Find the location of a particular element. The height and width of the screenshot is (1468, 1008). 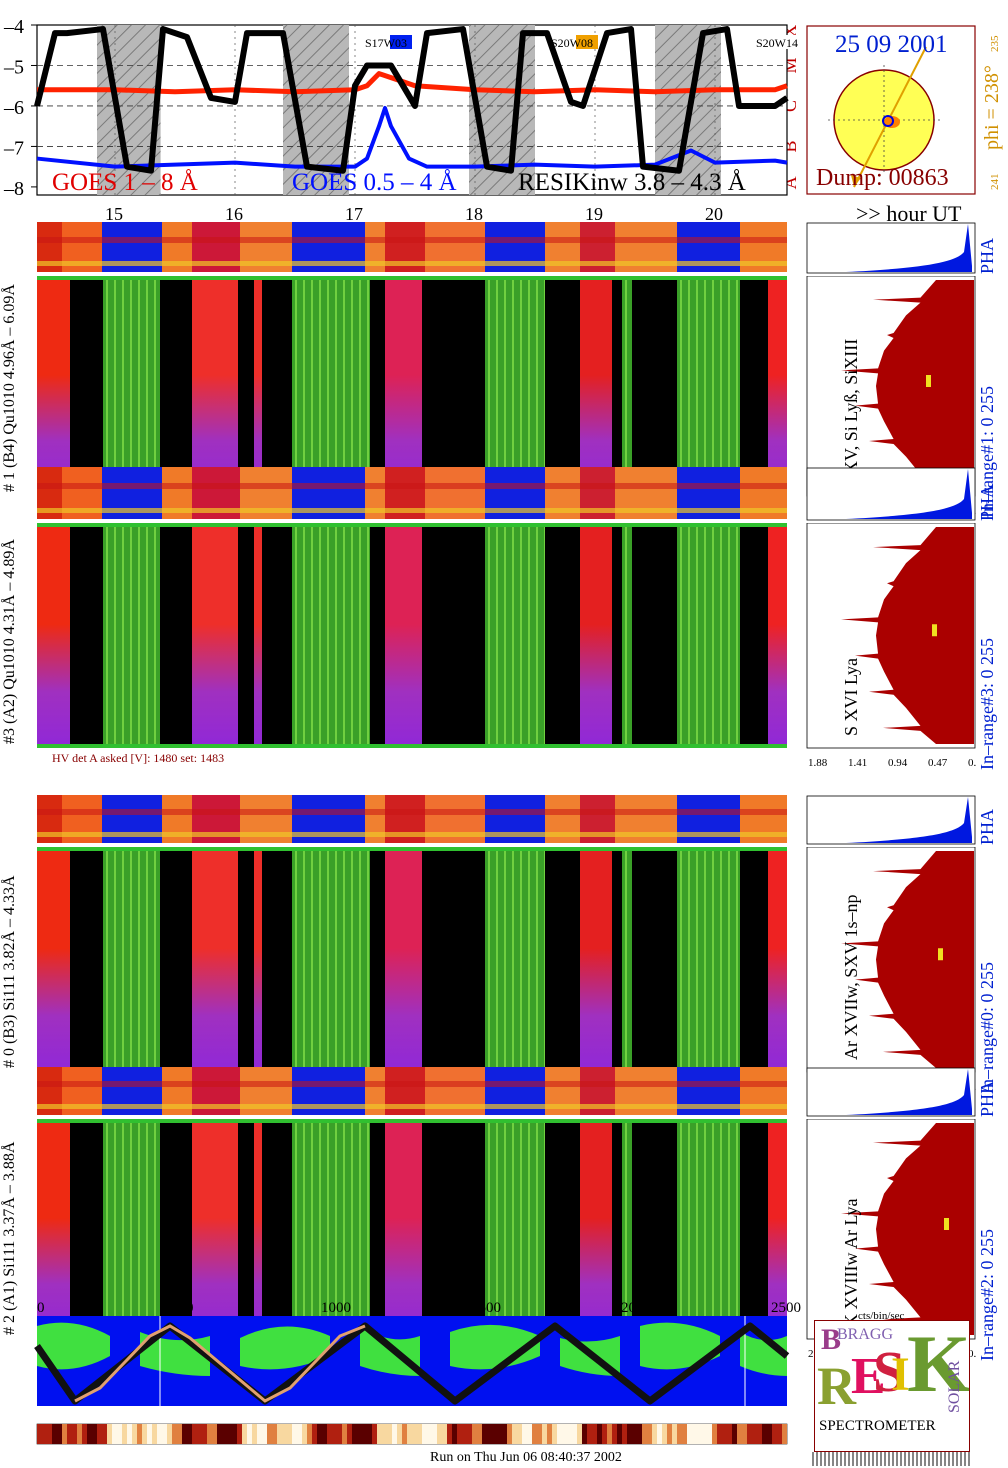

logo-letter-k: K is located at coordinates (938, 1364).